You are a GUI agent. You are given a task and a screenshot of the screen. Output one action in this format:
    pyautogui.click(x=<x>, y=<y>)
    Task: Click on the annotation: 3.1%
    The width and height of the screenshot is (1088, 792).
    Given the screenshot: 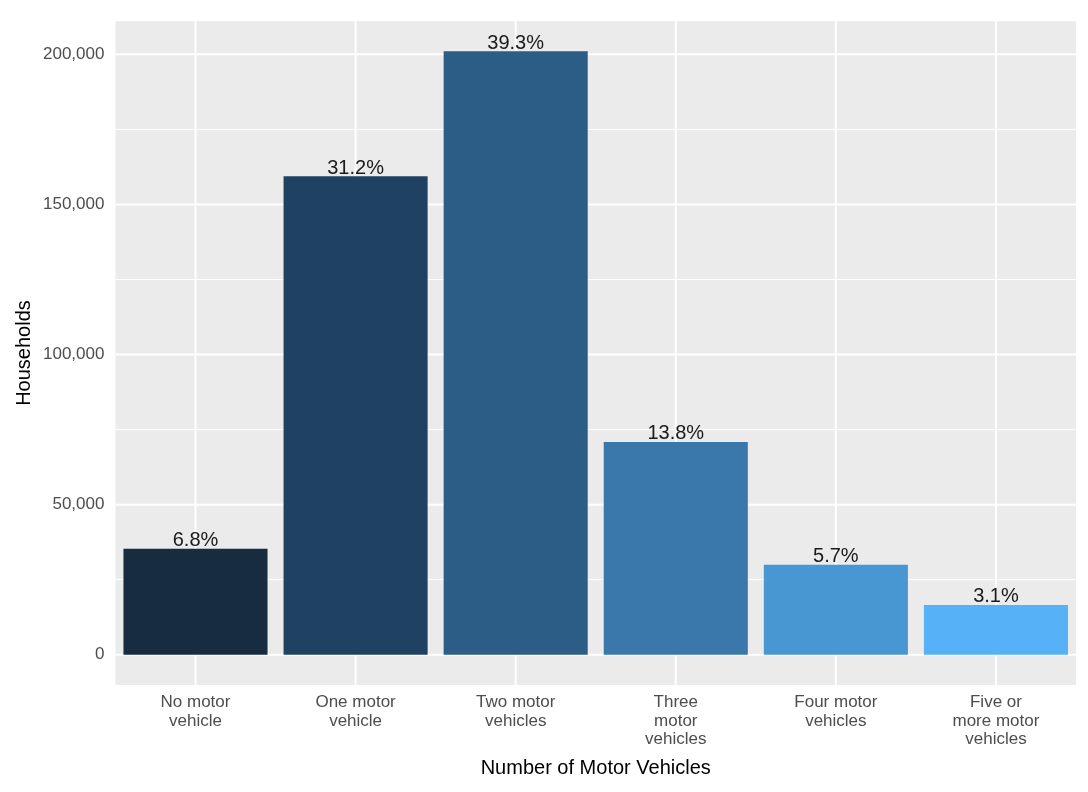 What is the action you would take?
    pyautogui.click(x=996, y=595)
    